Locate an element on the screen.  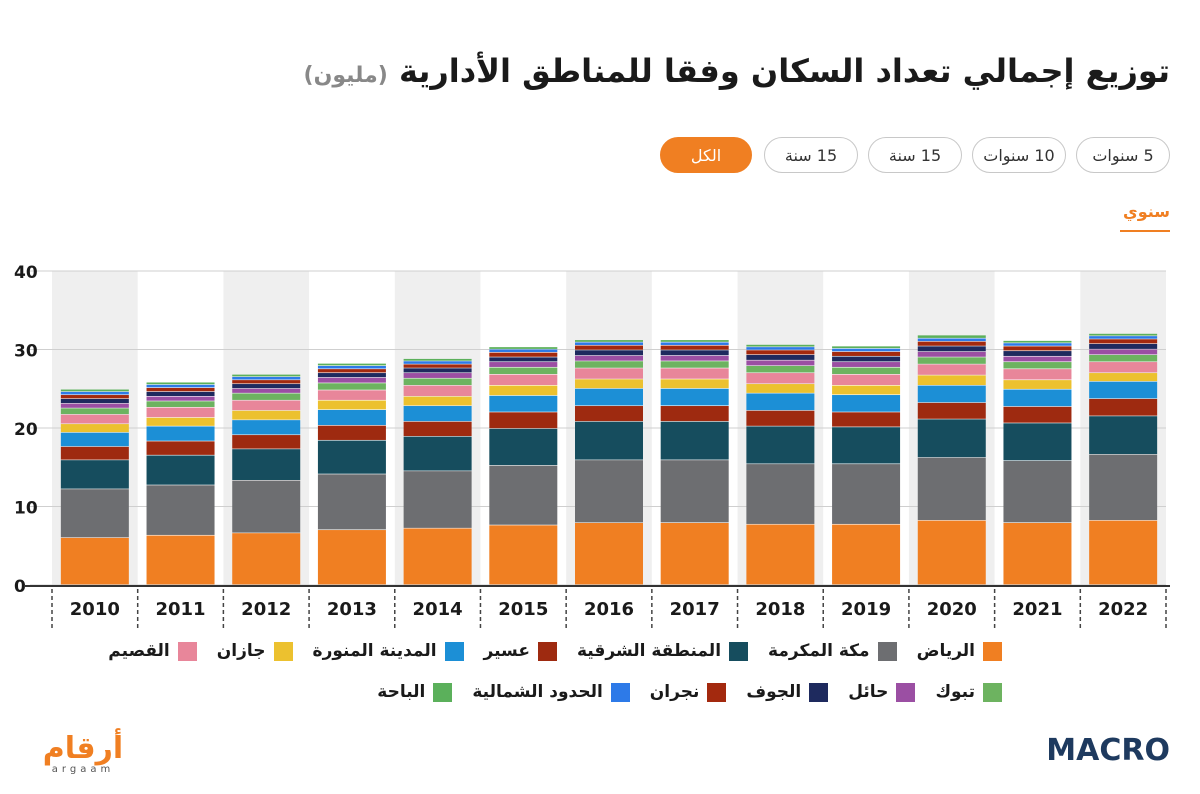
legend-label: نجران is located at coordinates (674, 692).